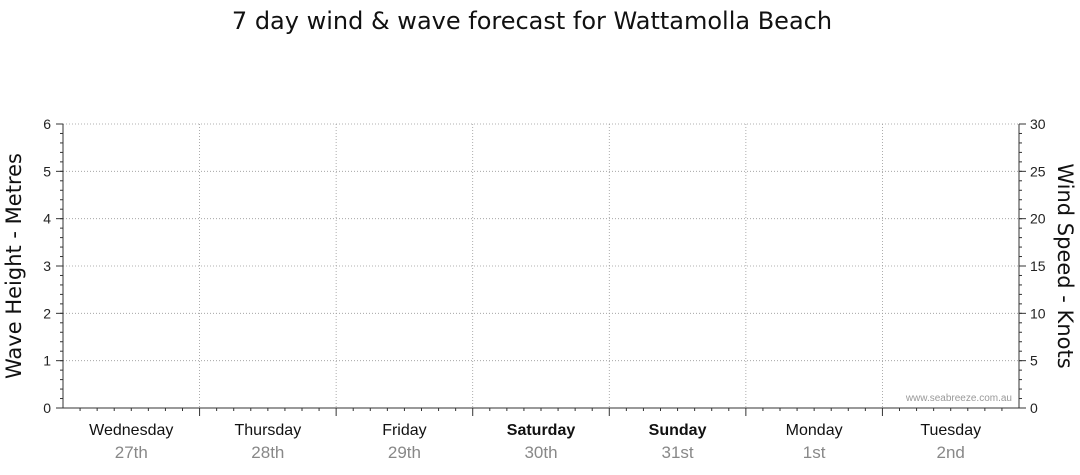 This screenshot has width=1080, height=475. Describe the element at coordinates (1065, 265) in the screenshot. I see `right-axis-title: Wind Speed - Knots` at that location.